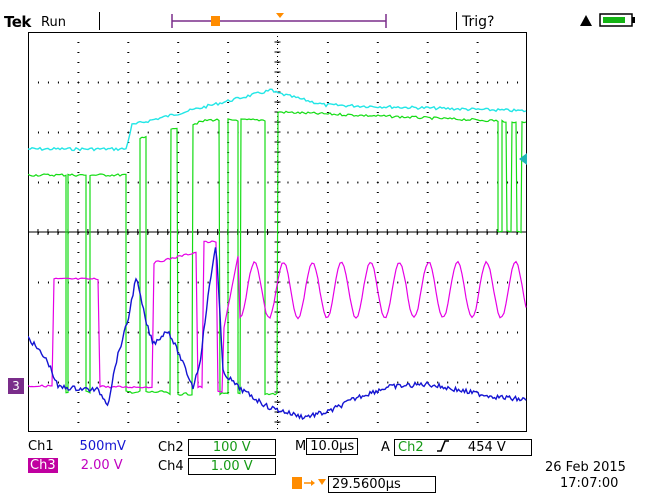  Describe the element at coordinates (16, 386) in the screenshot. I see `ch3-ground-marker: 3` at that location.